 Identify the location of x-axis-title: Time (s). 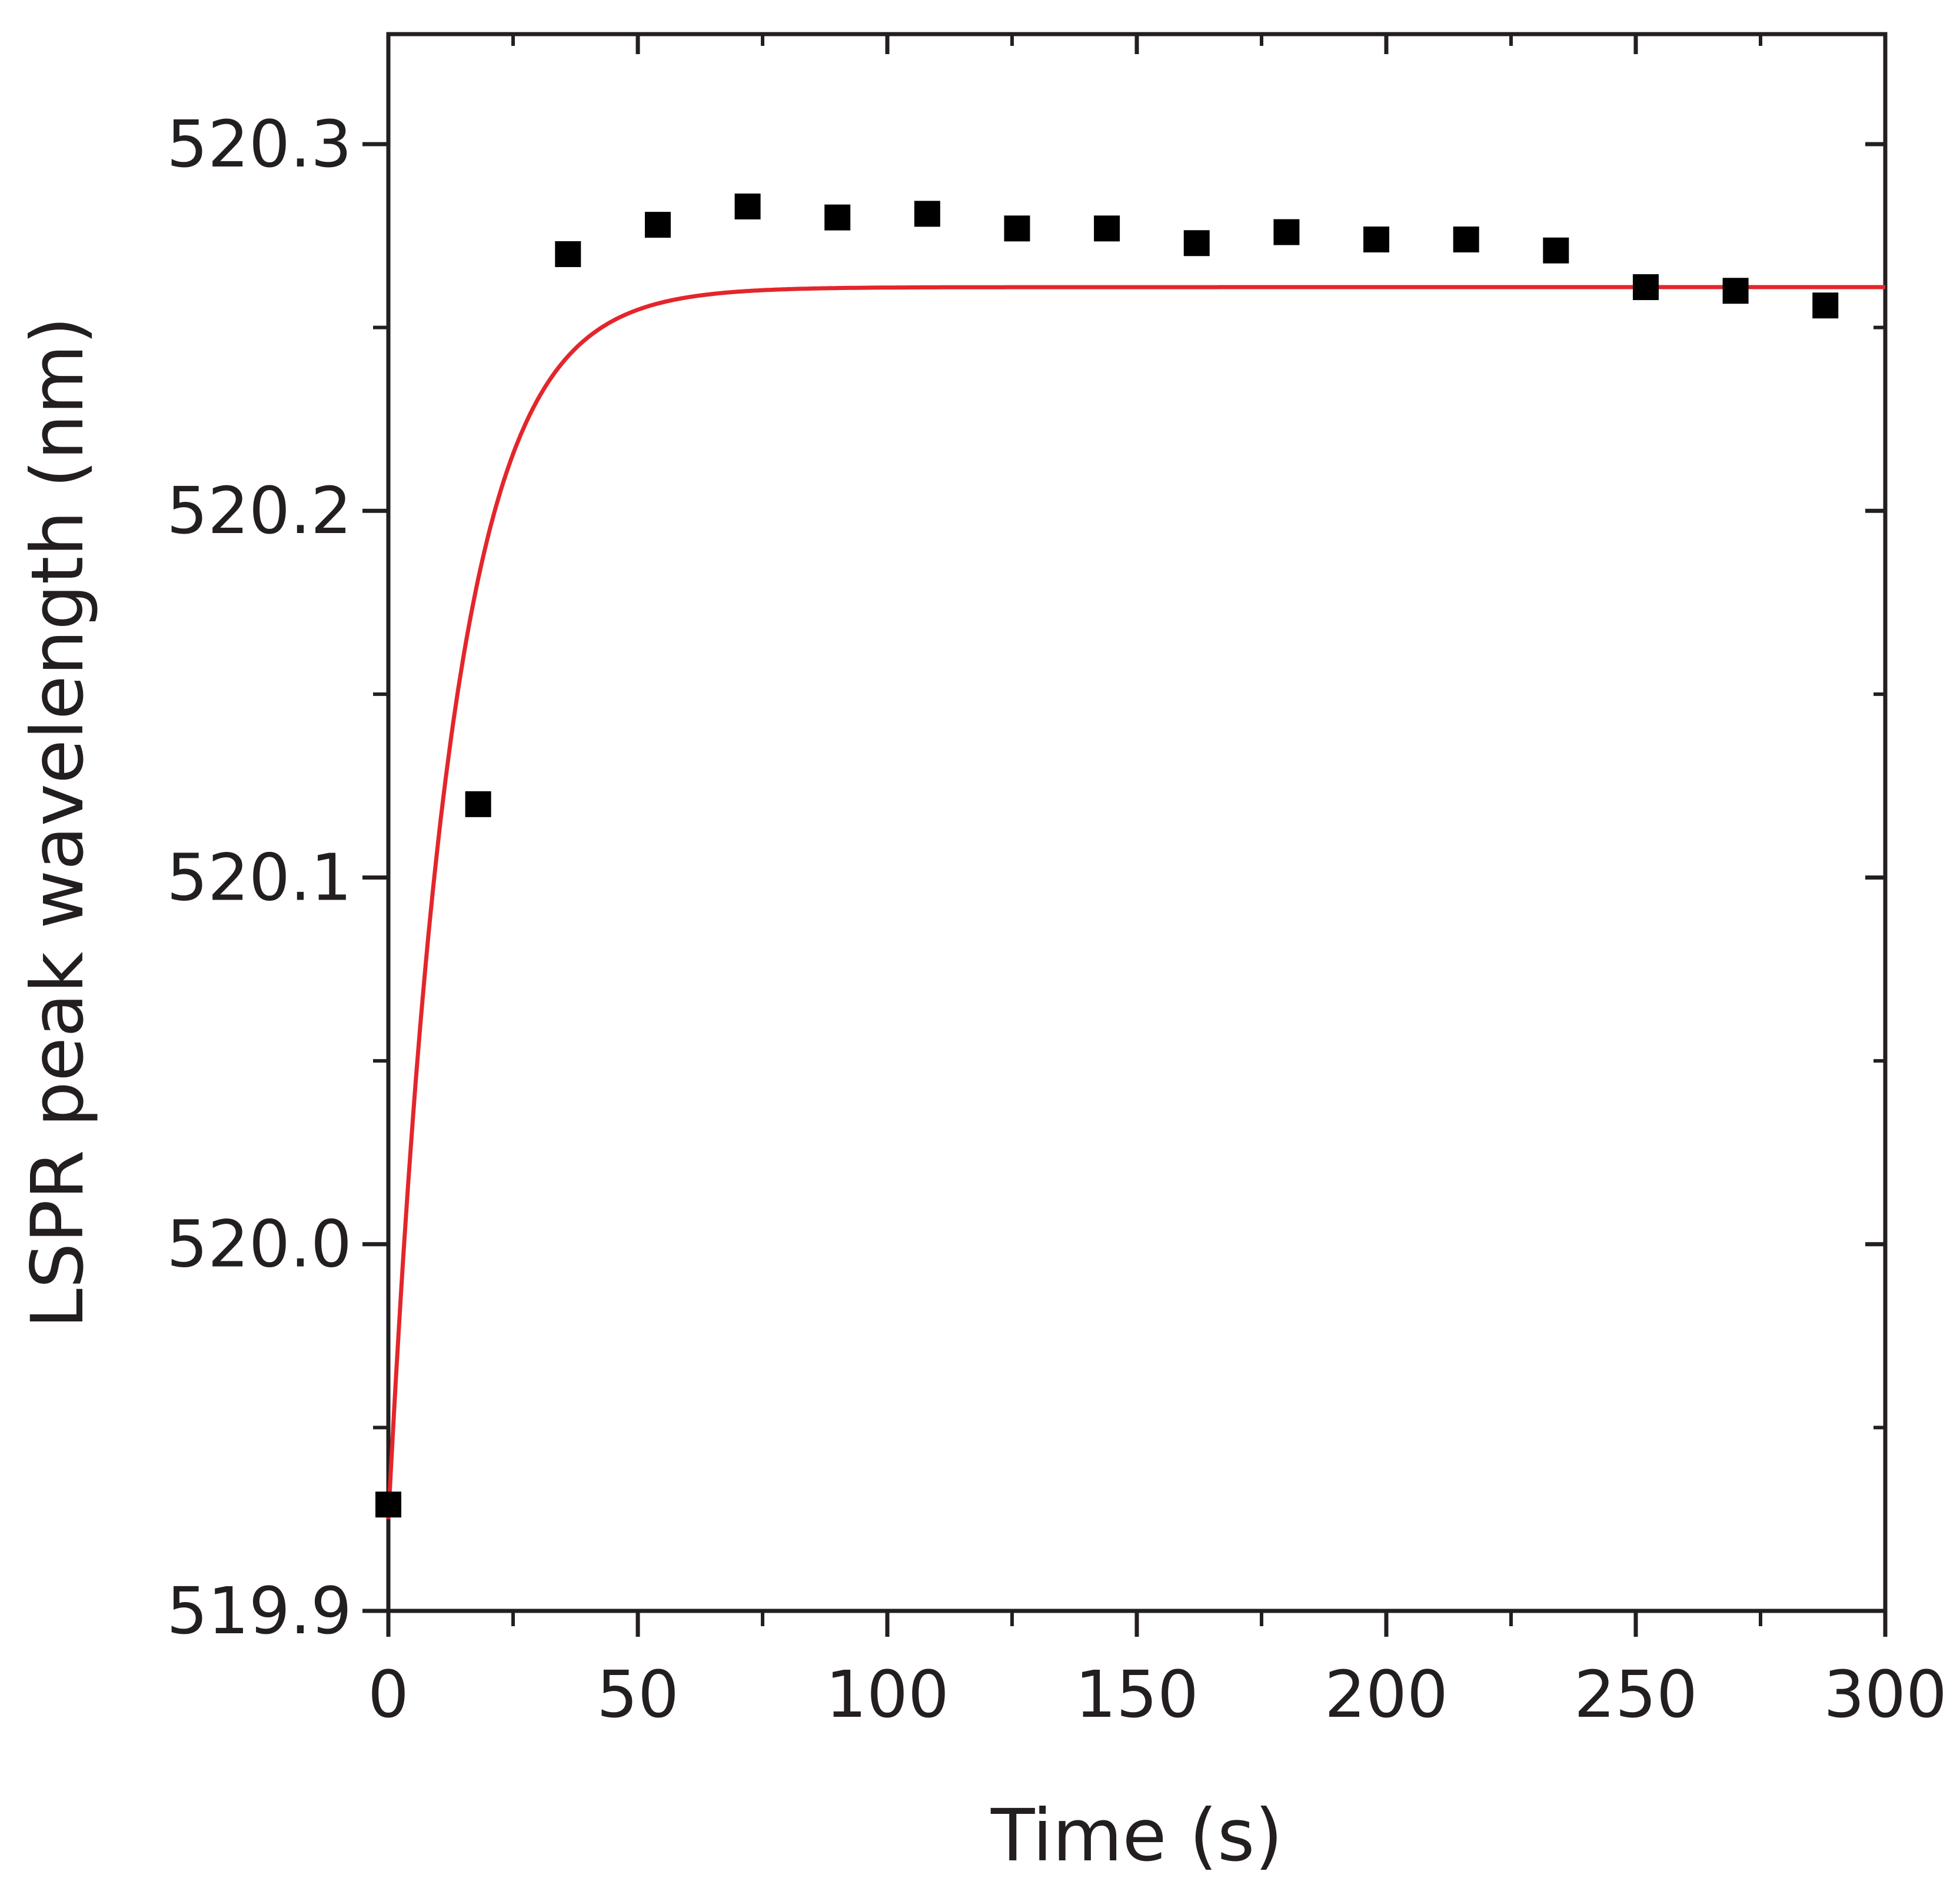
(1136, 1835).